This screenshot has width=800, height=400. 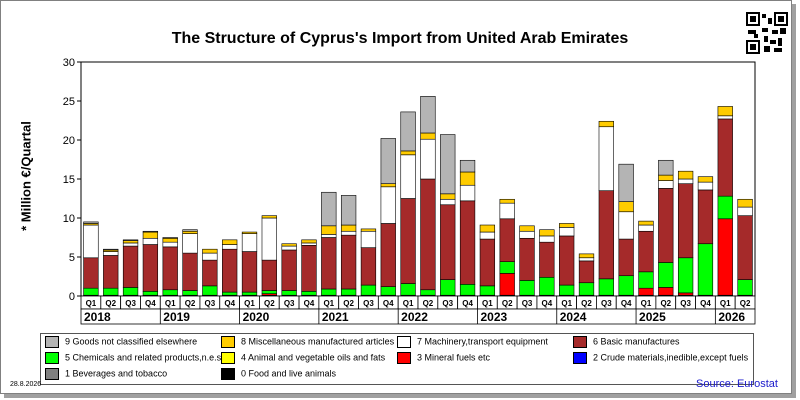 I want to click on bar-segment-5-q7, so click(x=230, y=293).